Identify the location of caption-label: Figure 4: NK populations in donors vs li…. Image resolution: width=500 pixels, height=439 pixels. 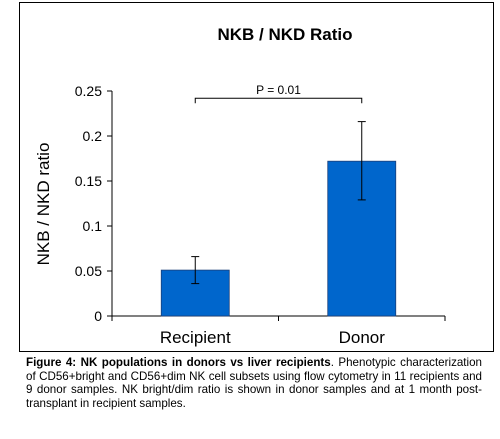
(178, 362).